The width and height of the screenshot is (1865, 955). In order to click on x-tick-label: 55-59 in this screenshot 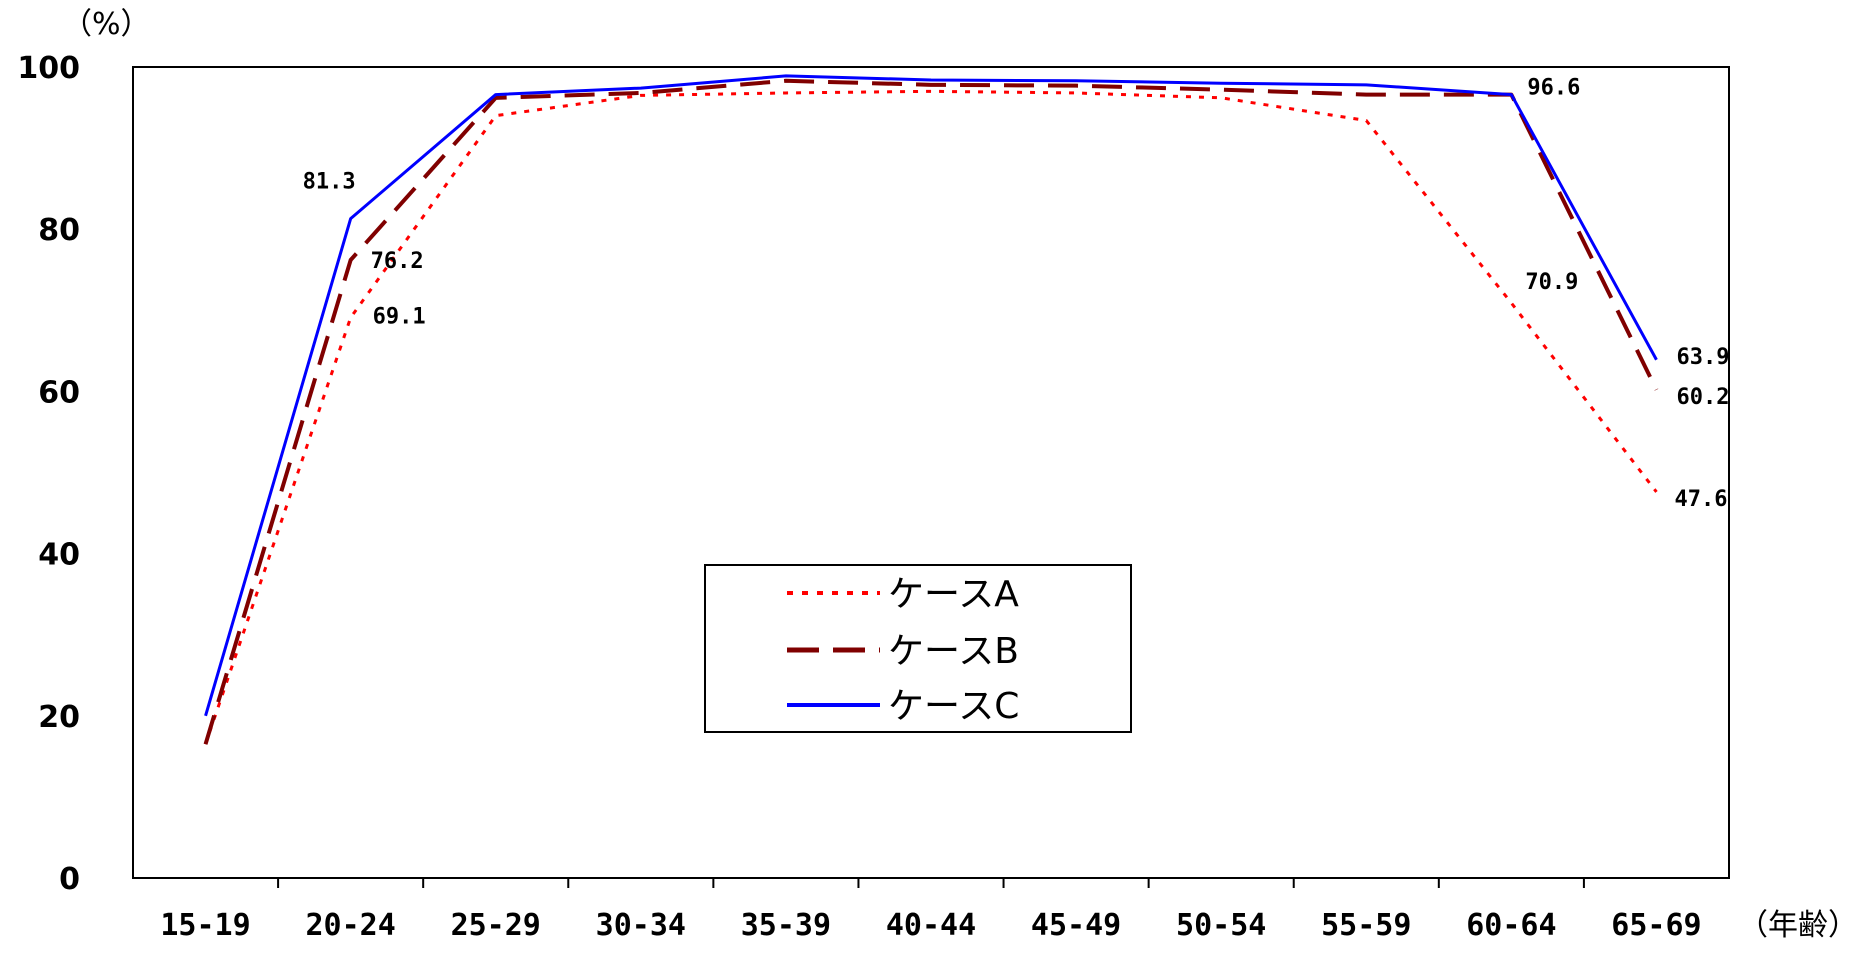, I will do `click(1366, 925)`.